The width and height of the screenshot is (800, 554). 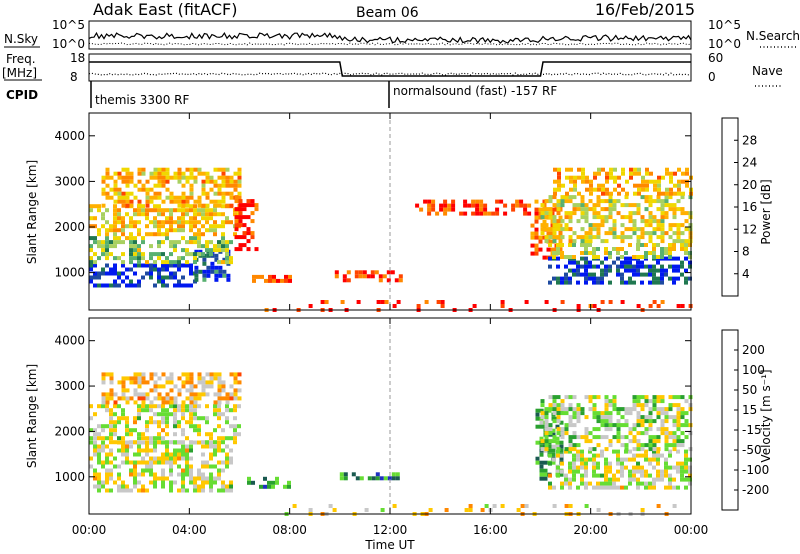 What do you see at coordinates (390, 37) in the screenshot?
I see `nsky-trace` at bounding box center [390, 37].